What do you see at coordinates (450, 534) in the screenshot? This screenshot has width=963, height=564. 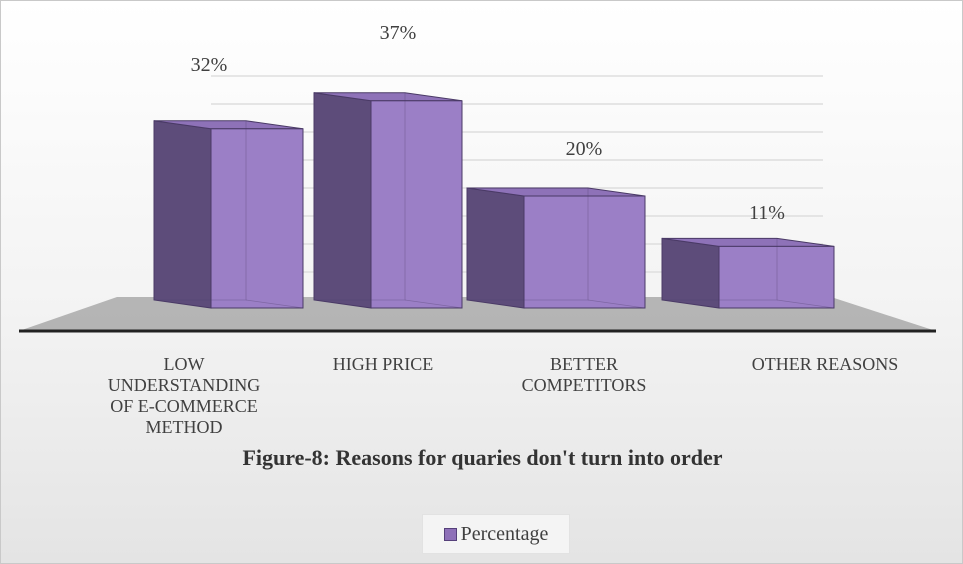 I see `legend-swatch` at bounding box center [450, 534].